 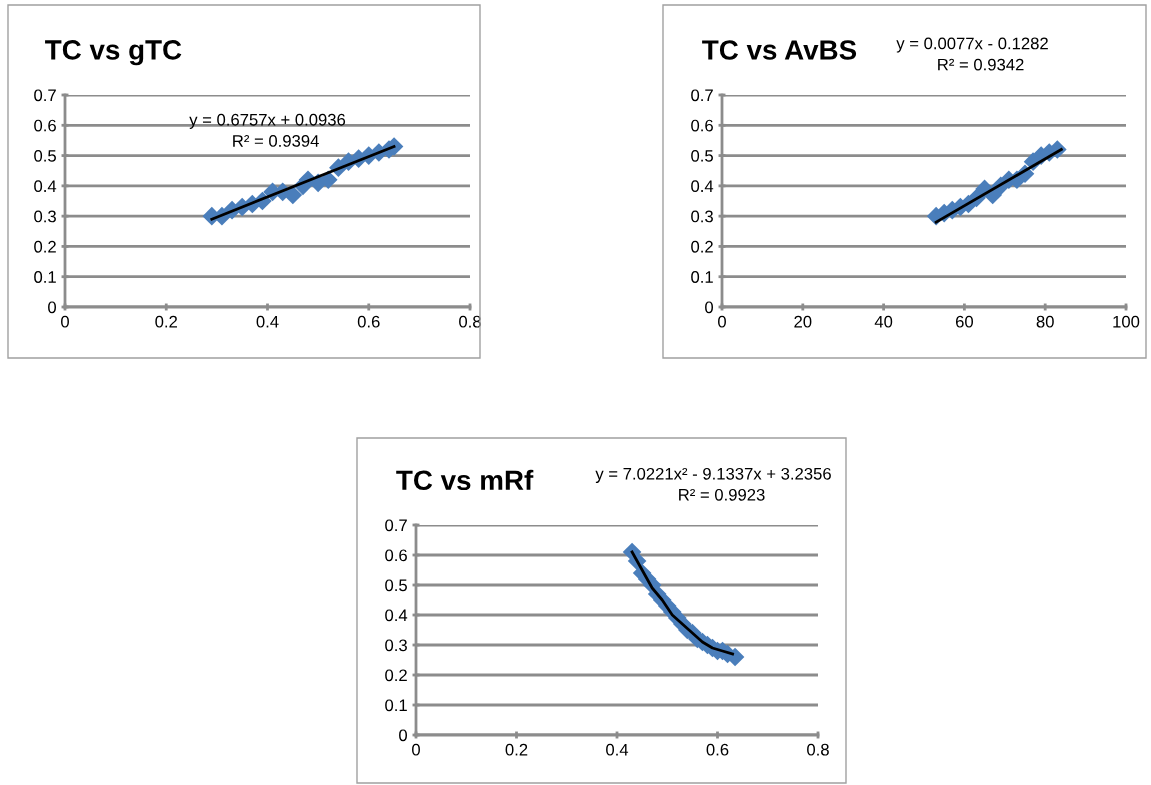 I want to click on x-tick-label: 20, so click(x=803, y=321).